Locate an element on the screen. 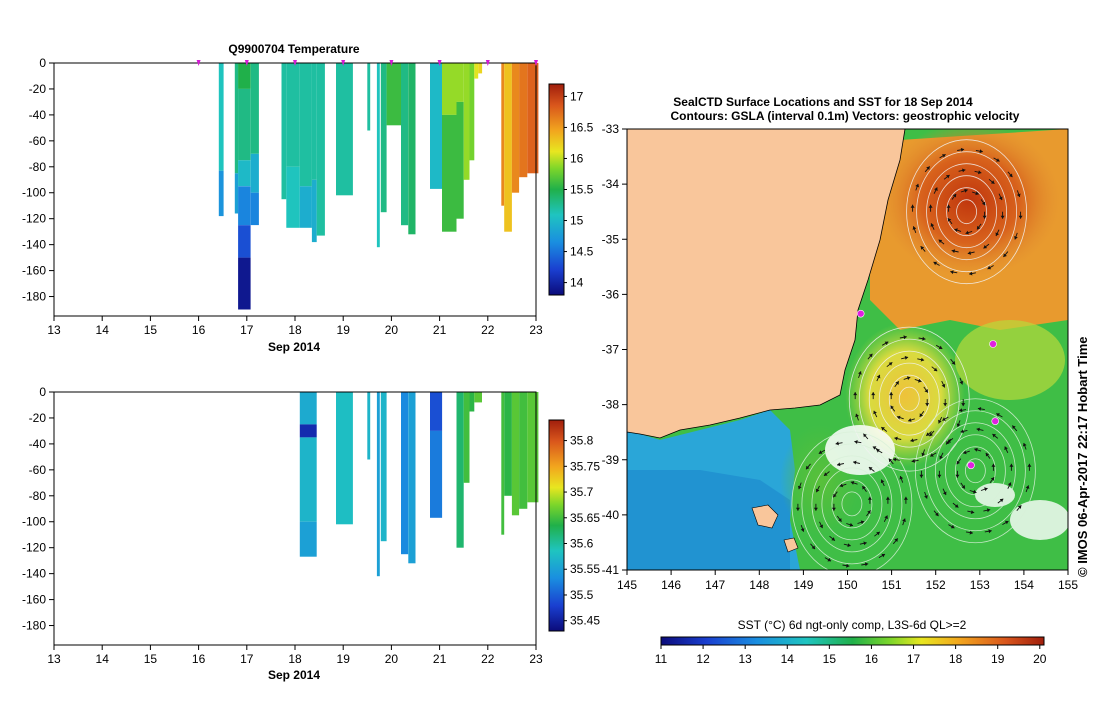 Image resolution: width=1099 pixels, height=705 pixels. temperature-x-tick-label: 20 is located at coordinates (392, 330).